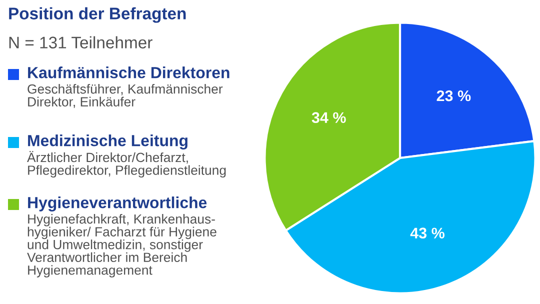  What do you see at coordinates (427, 233) in the screenshot?
I see `data-label: 43 %` at bounding box center [427, 233].